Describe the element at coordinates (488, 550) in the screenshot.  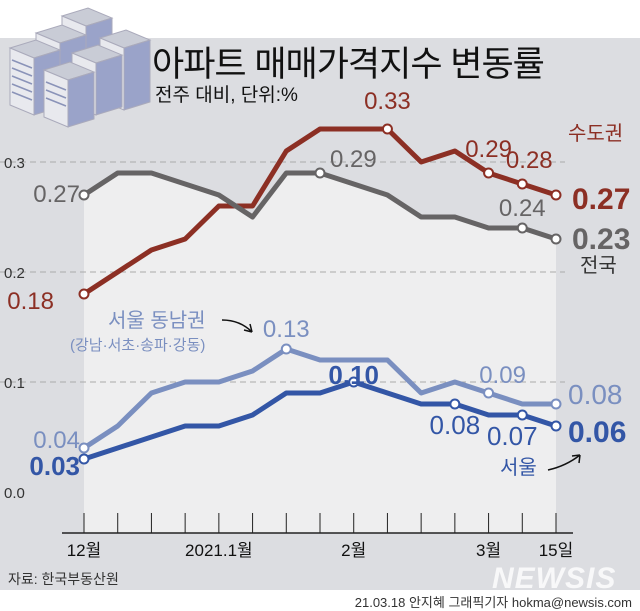
I see `x-tick-label: 3월` at that location.